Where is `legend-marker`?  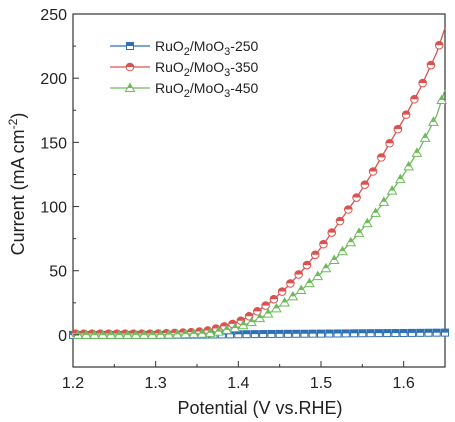 legend-marker is located at coordinates (130, 67).